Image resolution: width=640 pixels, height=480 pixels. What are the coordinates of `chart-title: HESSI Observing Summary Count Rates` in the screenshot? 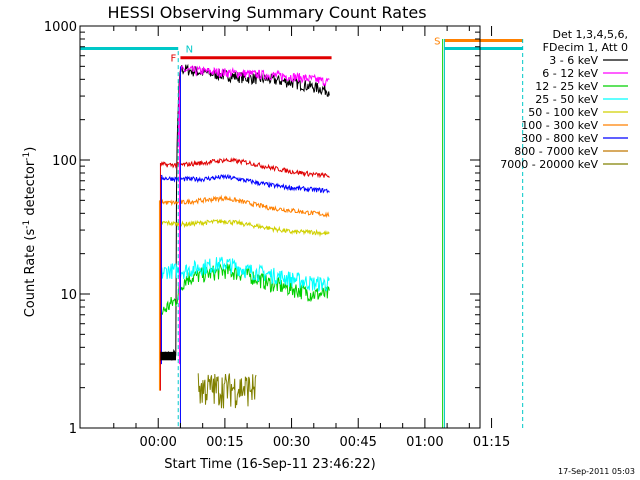 It's located at (266, 12).